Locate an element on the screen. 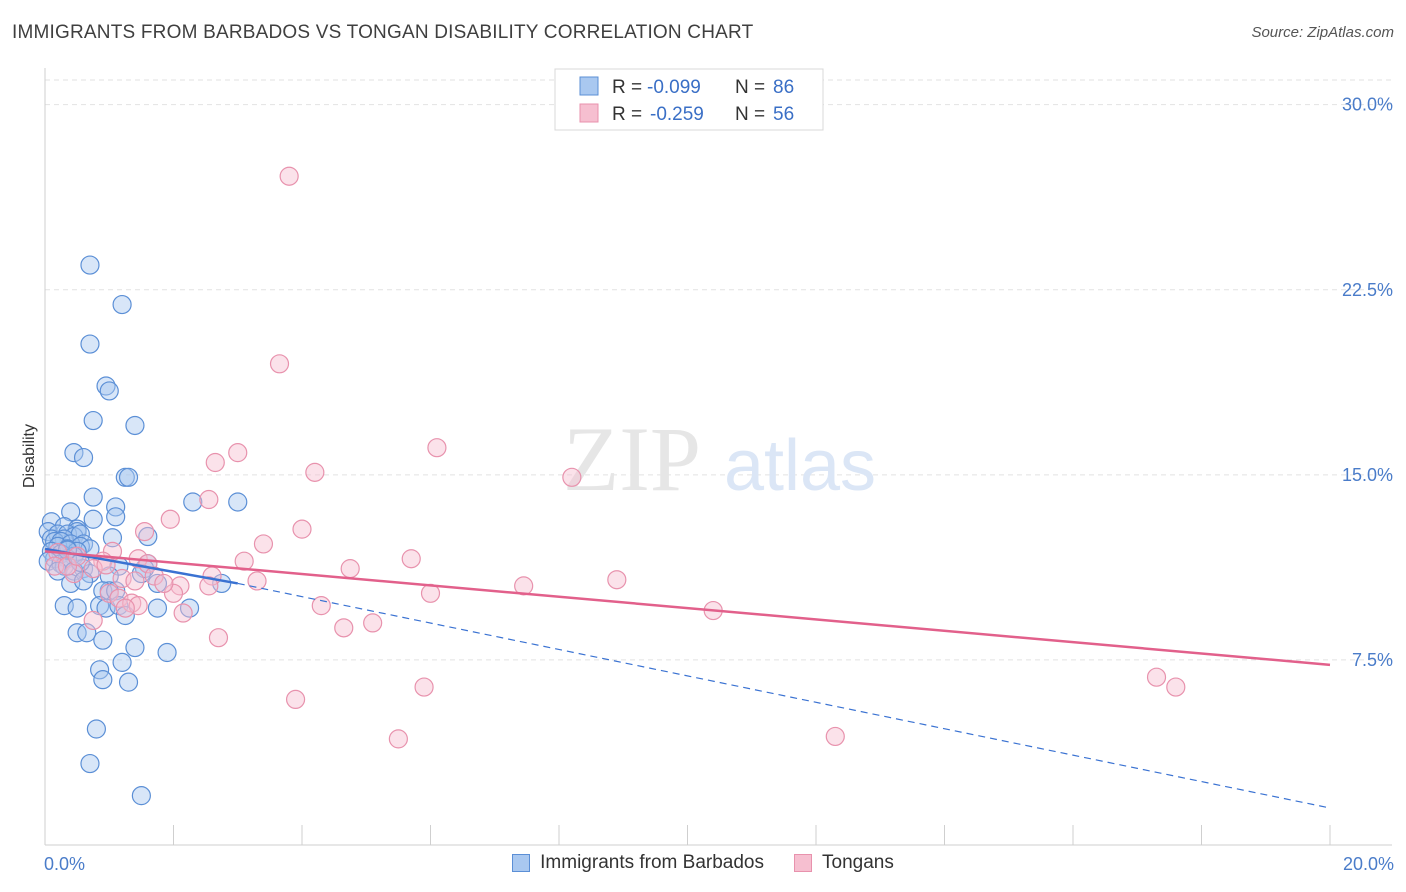 This screenshot has height=892, width=1406. x-tick-label-max: 20.0% is located at coordinates (1368, 864).